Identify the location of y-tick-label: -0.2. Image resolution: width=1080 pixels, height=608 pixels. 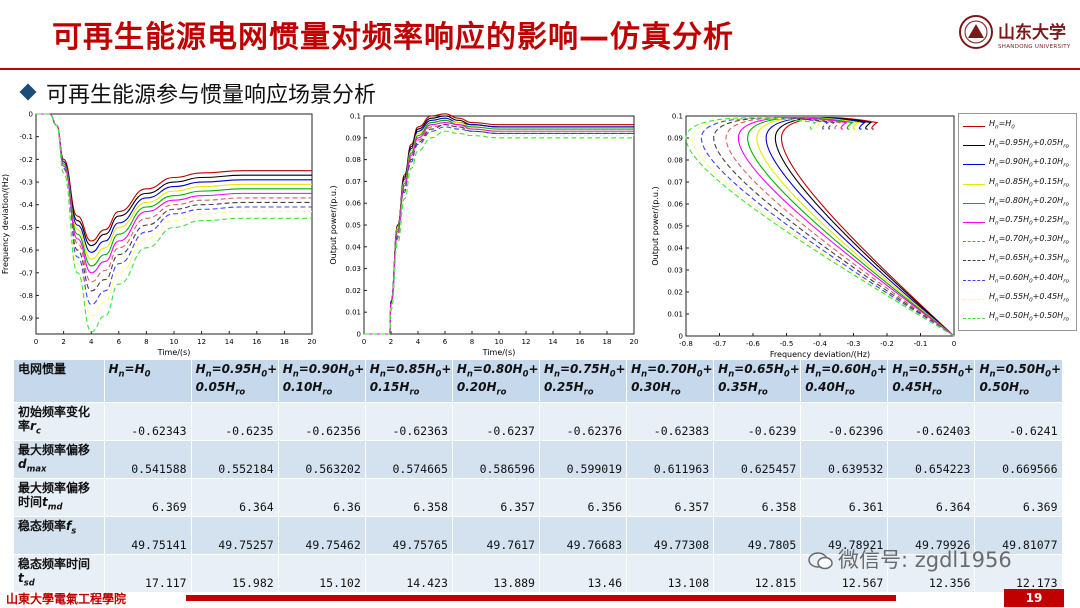
(26, 160).